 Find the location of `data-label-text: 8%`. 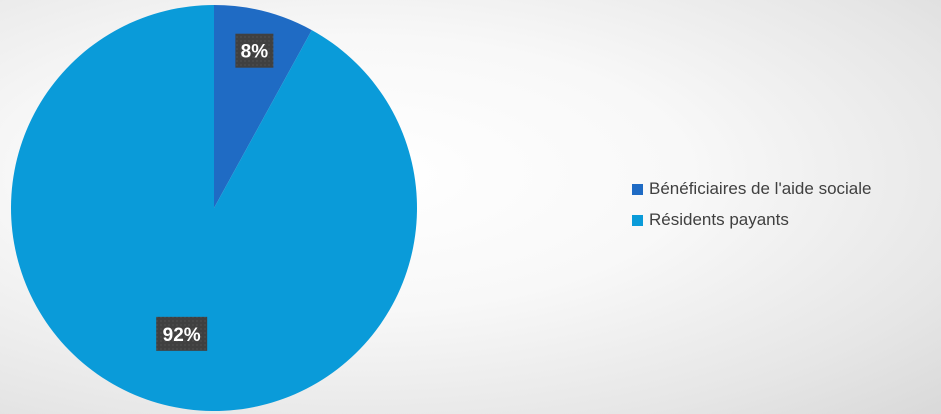

data-label-text: 8% is located at coordinates (255, 52).